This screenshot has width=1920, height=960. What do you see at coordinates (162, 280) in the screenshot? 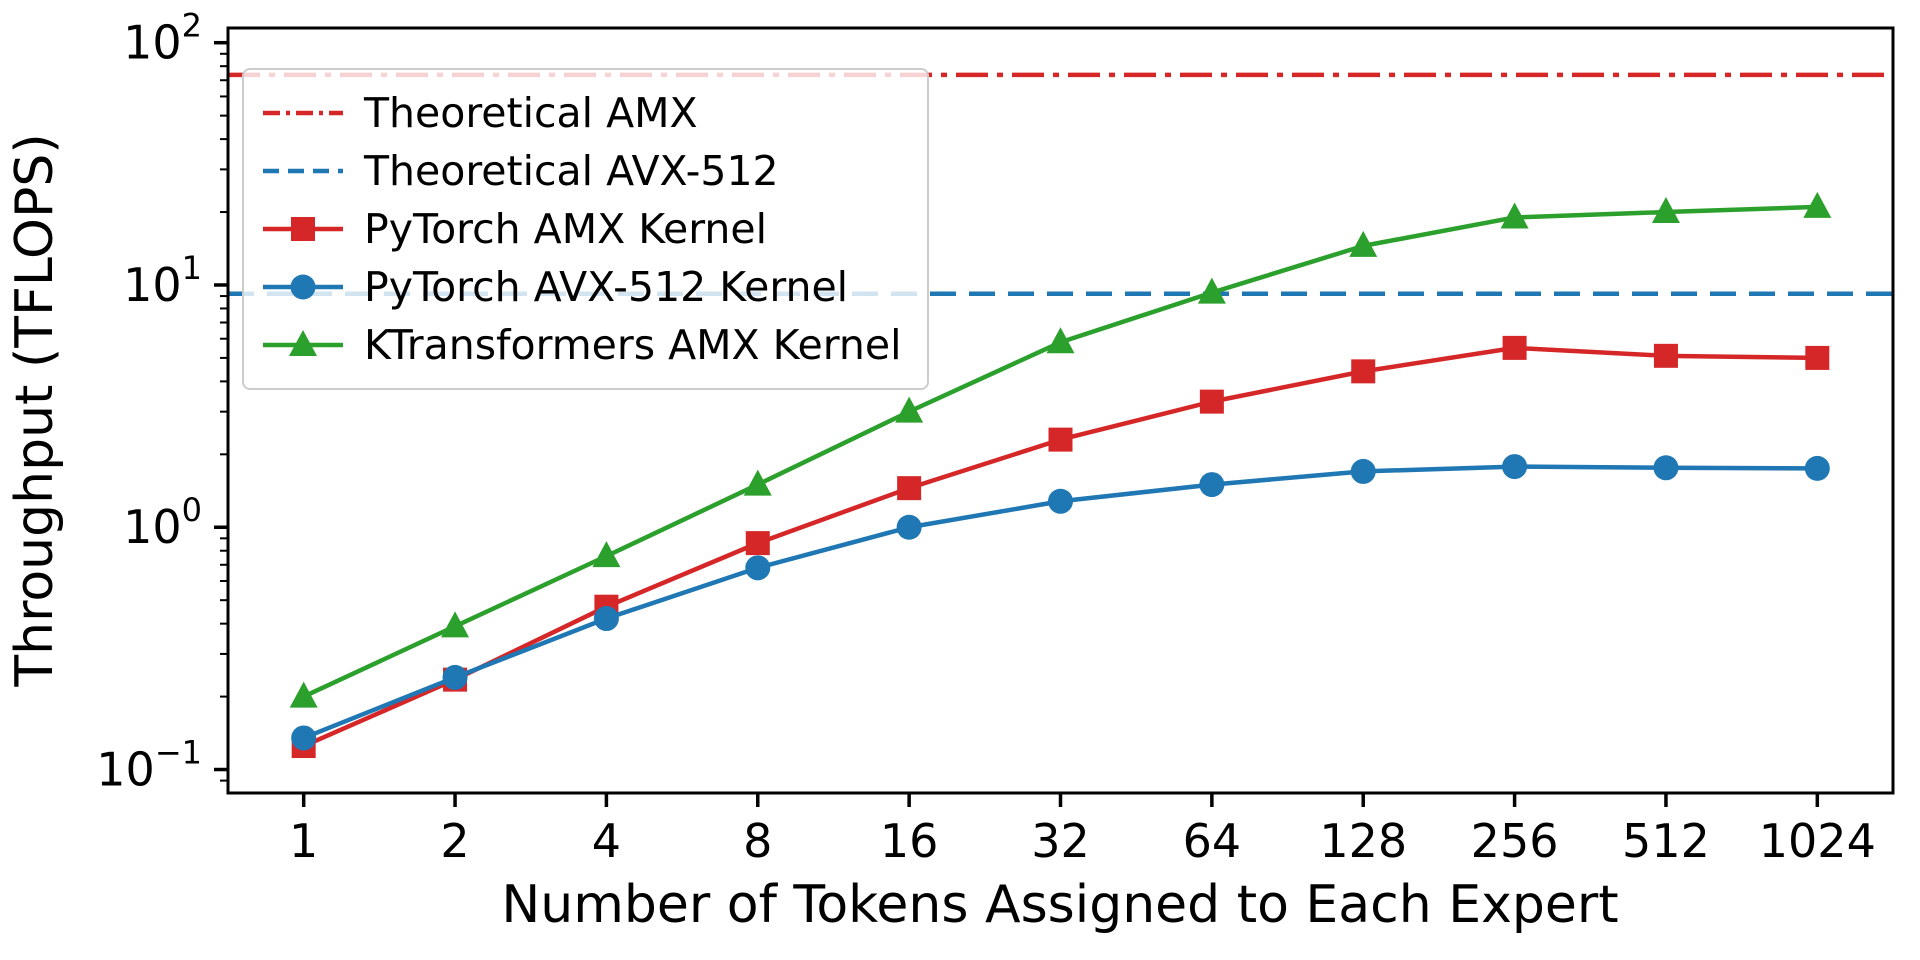
I see `y-tick-label: 10¹` at bounding box center [162, 280].